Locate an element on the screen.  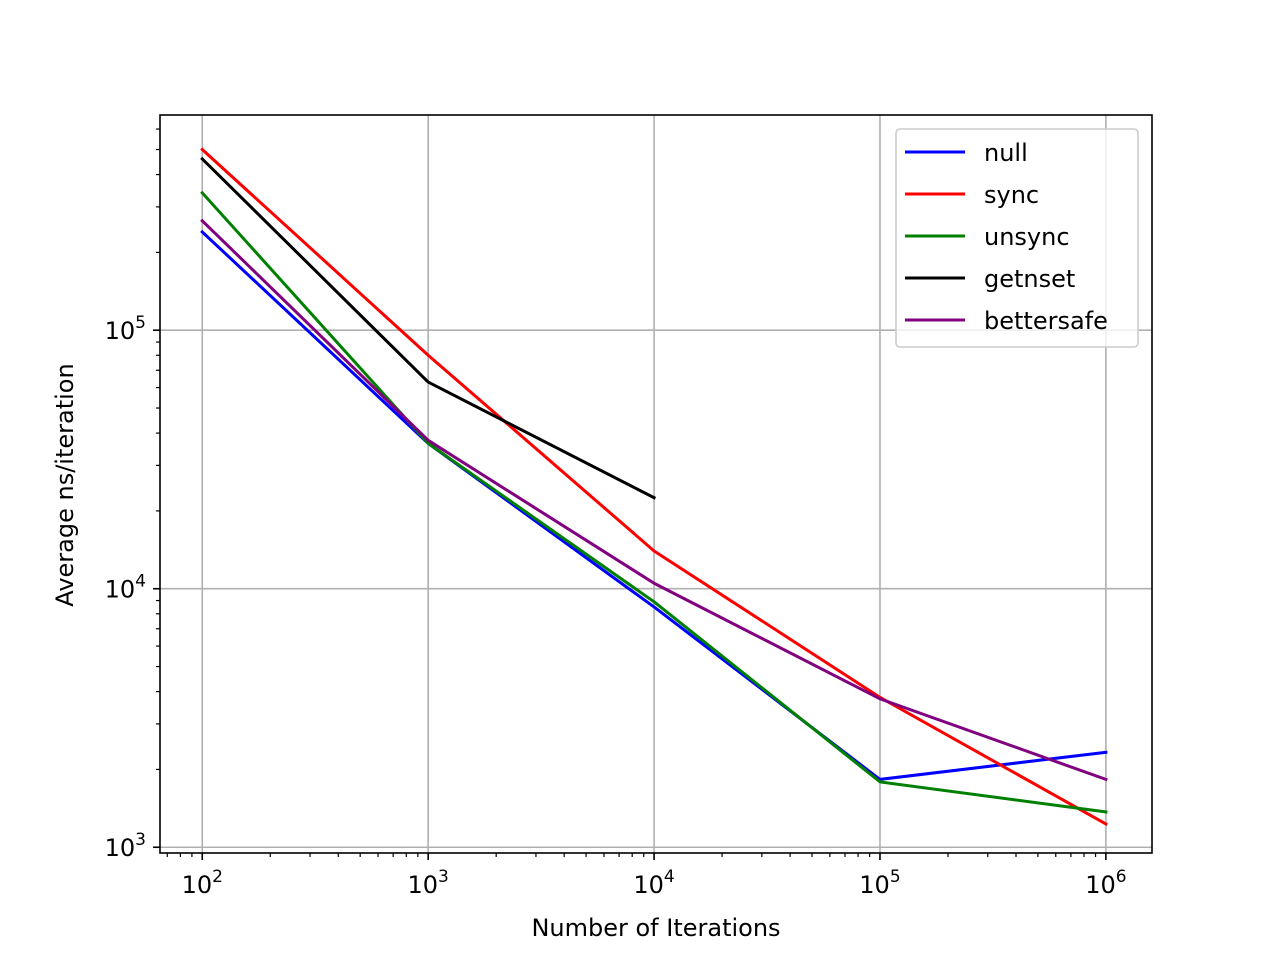
series-line-getnset is located at coordinates (428, 328).